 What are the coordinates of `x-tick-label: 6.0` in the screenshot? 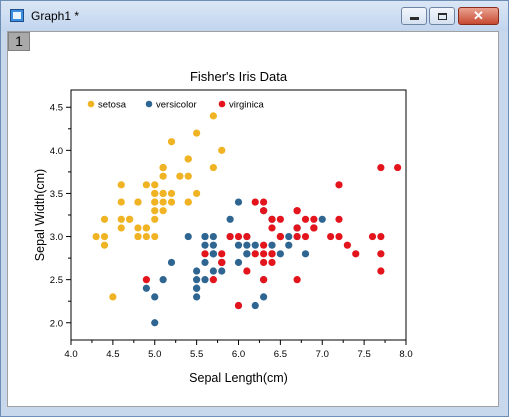 It's located at (238, 354).